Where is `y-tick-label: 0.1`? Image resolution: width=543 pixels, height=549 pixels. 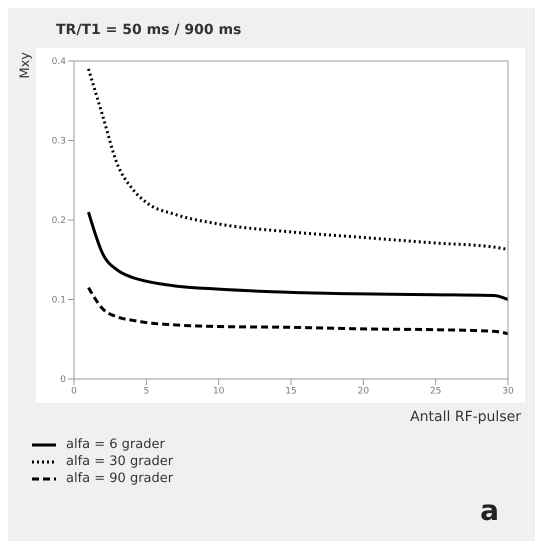
y-tick-label: 0.1 is located at coordinates (59, 301).